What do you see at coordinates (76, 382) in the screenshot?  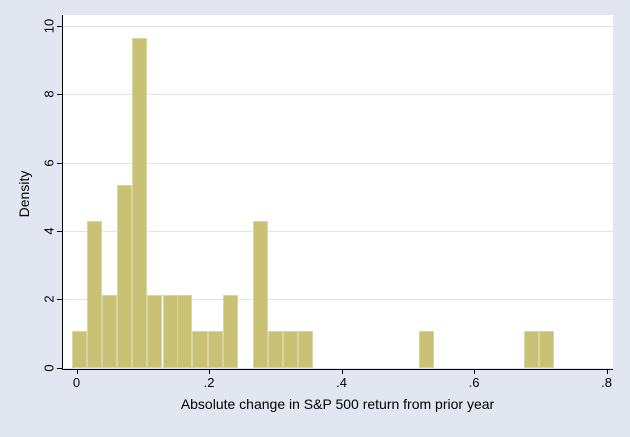 I see `x-tick-label: 0` at bounding box center [76, 382].